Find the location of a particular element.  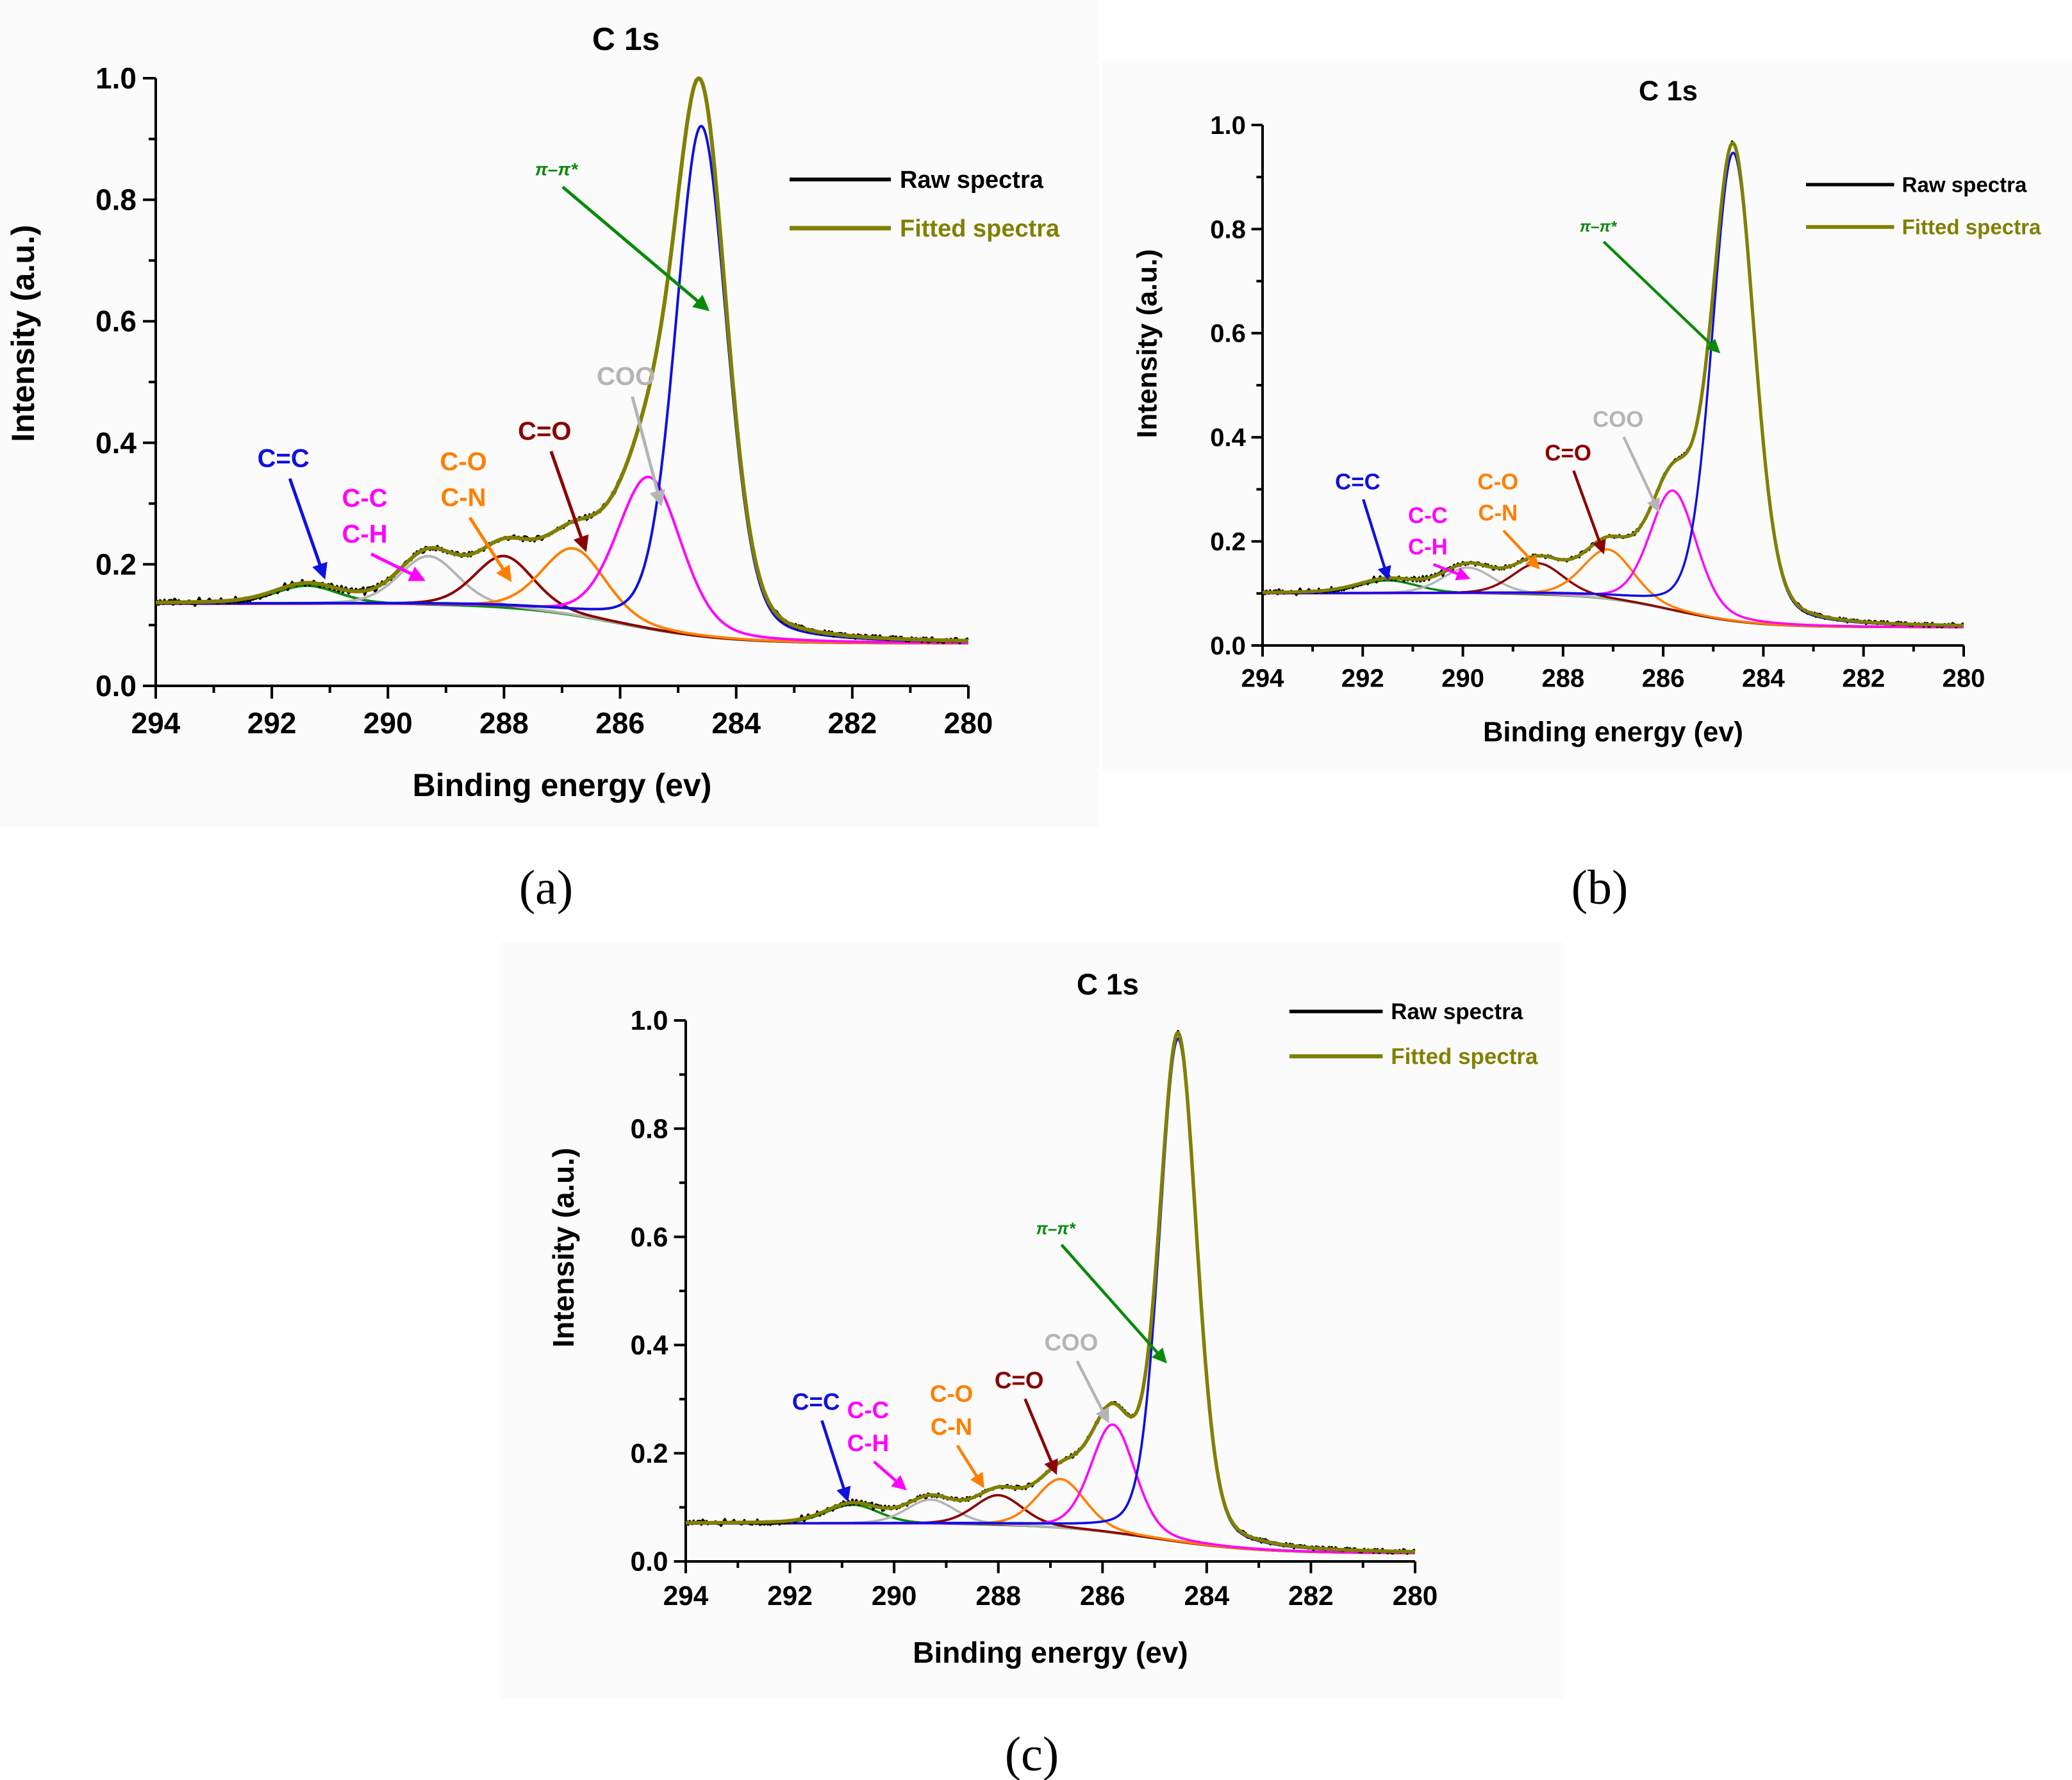

caption-c: (c) is located at coordinates (1032, 1753).